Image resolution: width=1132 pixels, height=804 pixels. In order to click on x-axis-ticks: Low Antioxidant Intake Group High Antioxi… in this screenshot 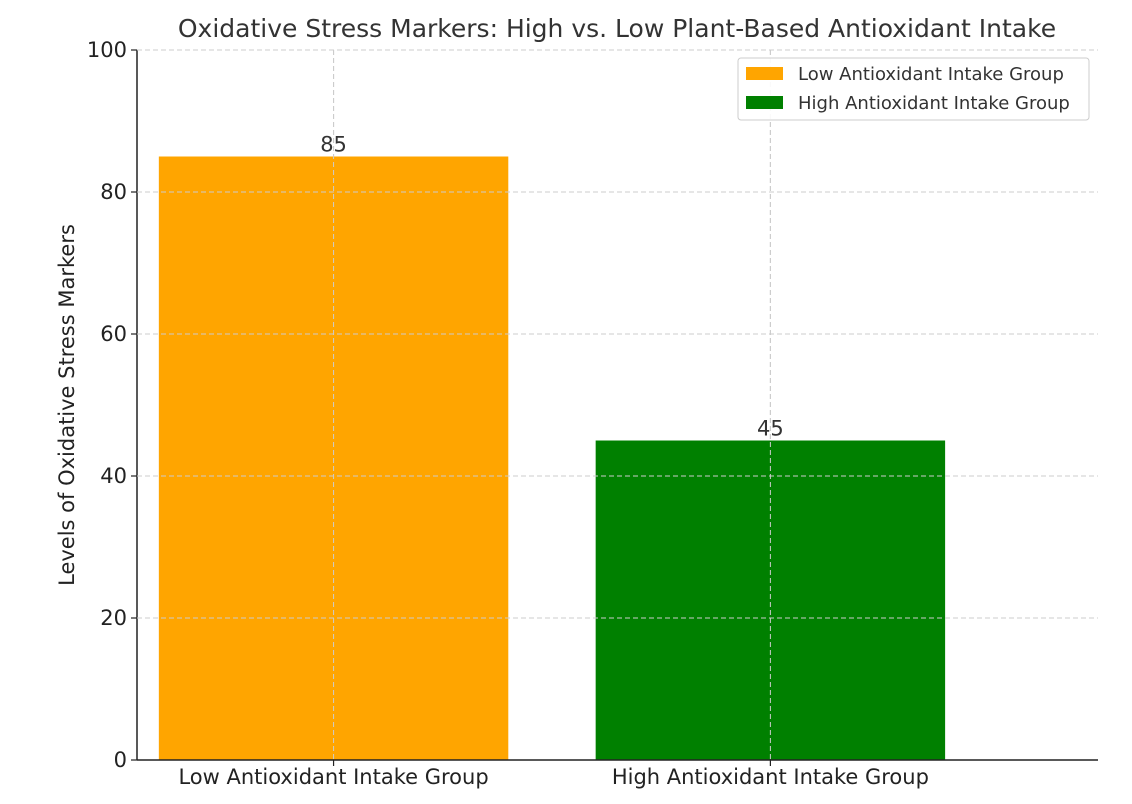, I will do `click(553, 774)`.